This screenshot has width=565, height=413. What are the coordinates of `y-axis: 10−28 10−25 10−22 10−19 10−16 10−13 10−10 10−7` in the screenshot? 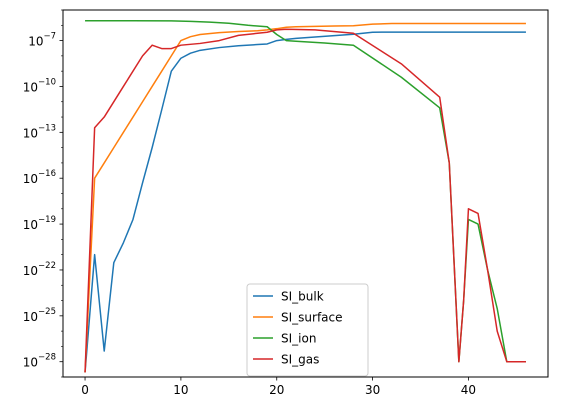 It's located at (43, 193).